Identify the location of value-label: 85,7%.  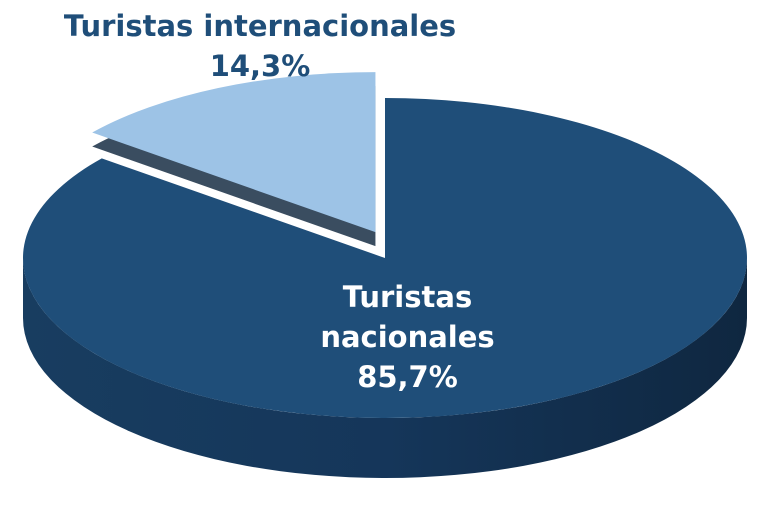
(407, 377).